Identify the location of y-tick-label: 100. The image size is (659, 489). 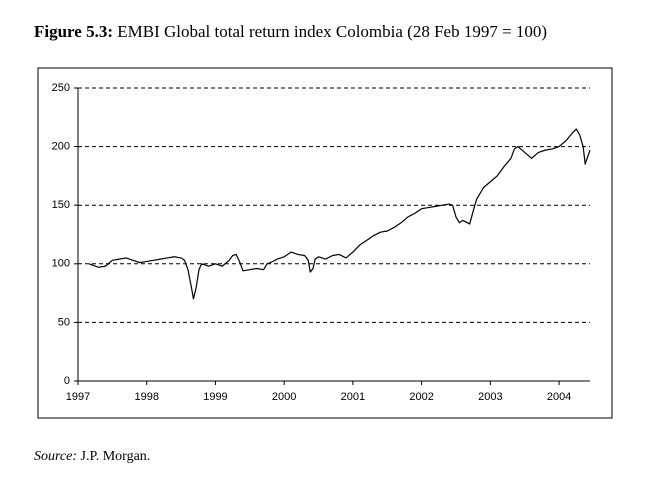
(61, 264).